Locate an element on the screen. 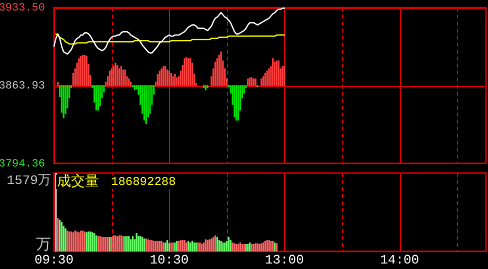  x-tick-label: 09:30 is located at coordinates (54, 260).